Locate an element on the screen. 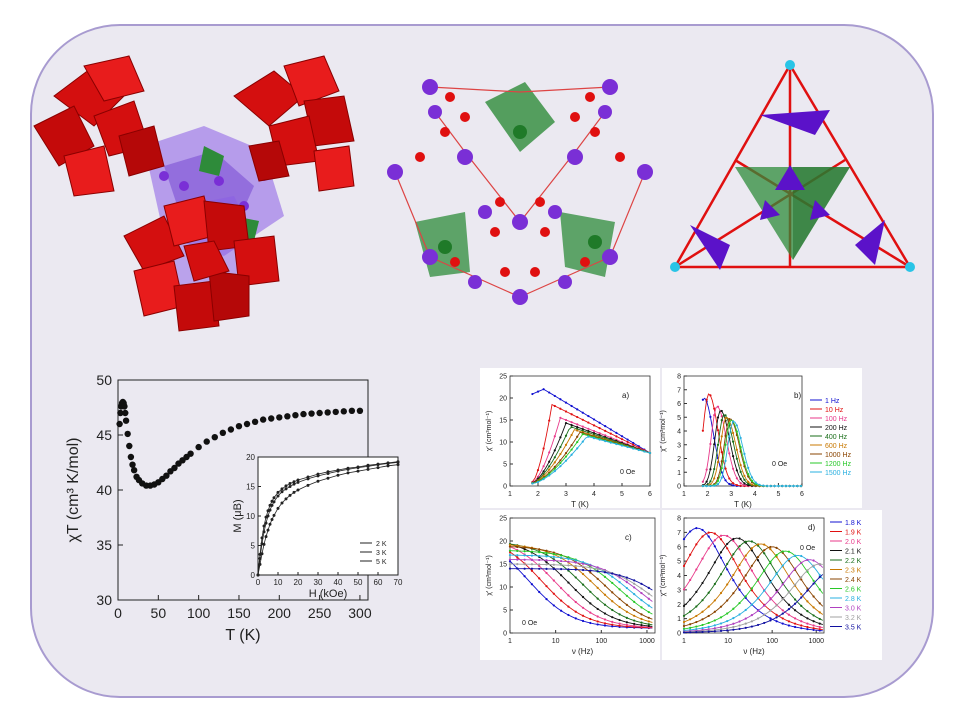 The width and height of the screenshot is (960, 720). panel-a-chart: 1 2 3 4 5 6 0 5 10 15 20 25 T (K) χ′ (cm³mol⁻¹) a) 0 Oe is located at coordinates (570, 438).